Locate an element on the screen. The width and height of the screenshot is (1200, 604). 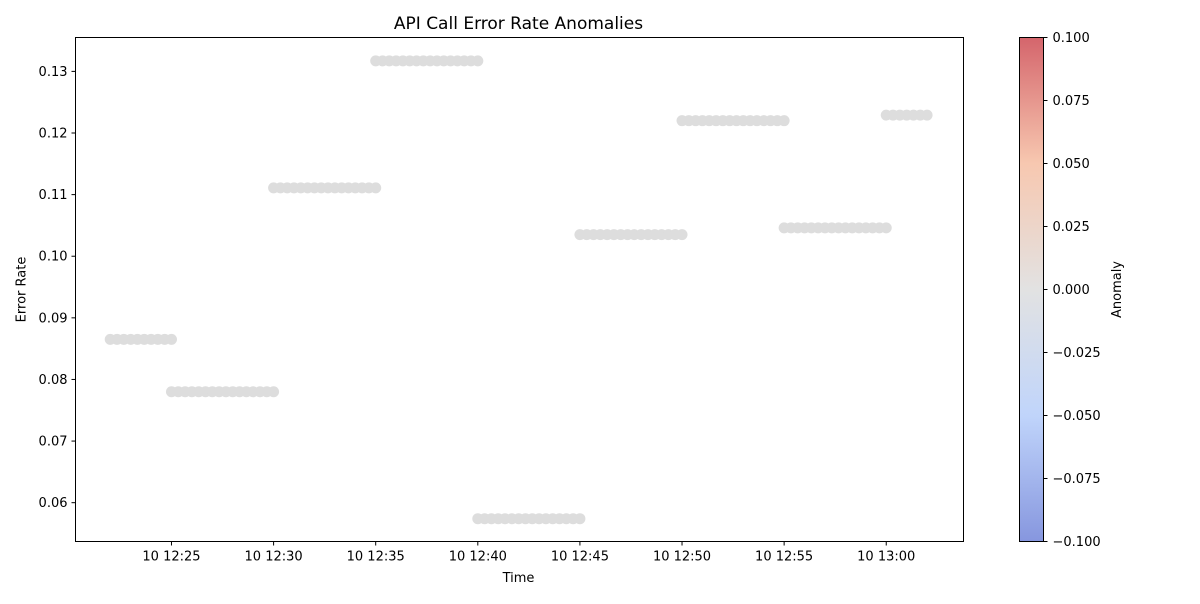
x-tick-label: 10 12:45 is located at coordinates (580, 557).